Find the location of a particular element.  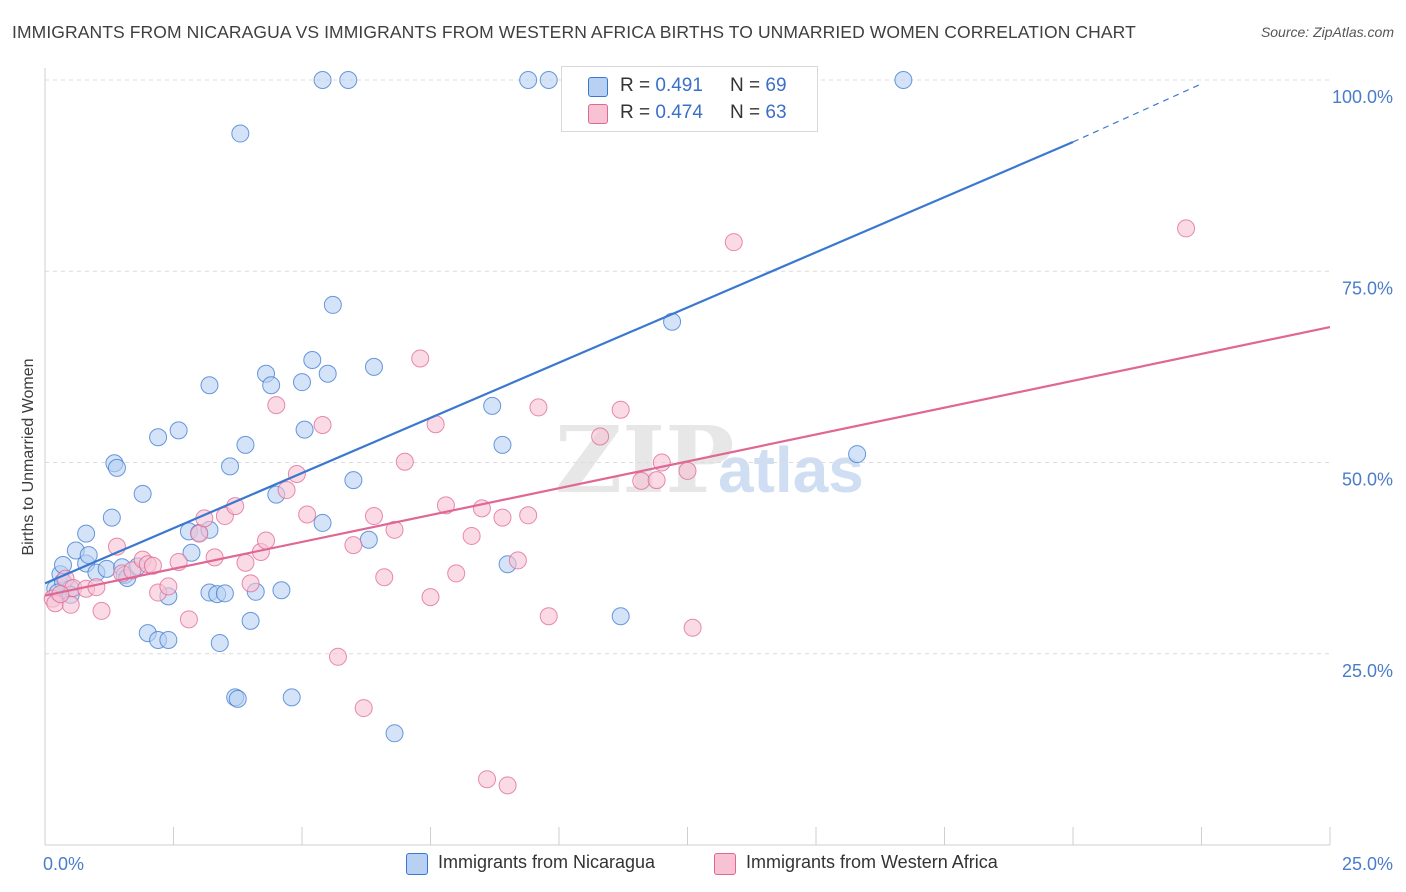

bottom-legend-label: Immigrants from Western Africa is located at coordinates (872, 862).